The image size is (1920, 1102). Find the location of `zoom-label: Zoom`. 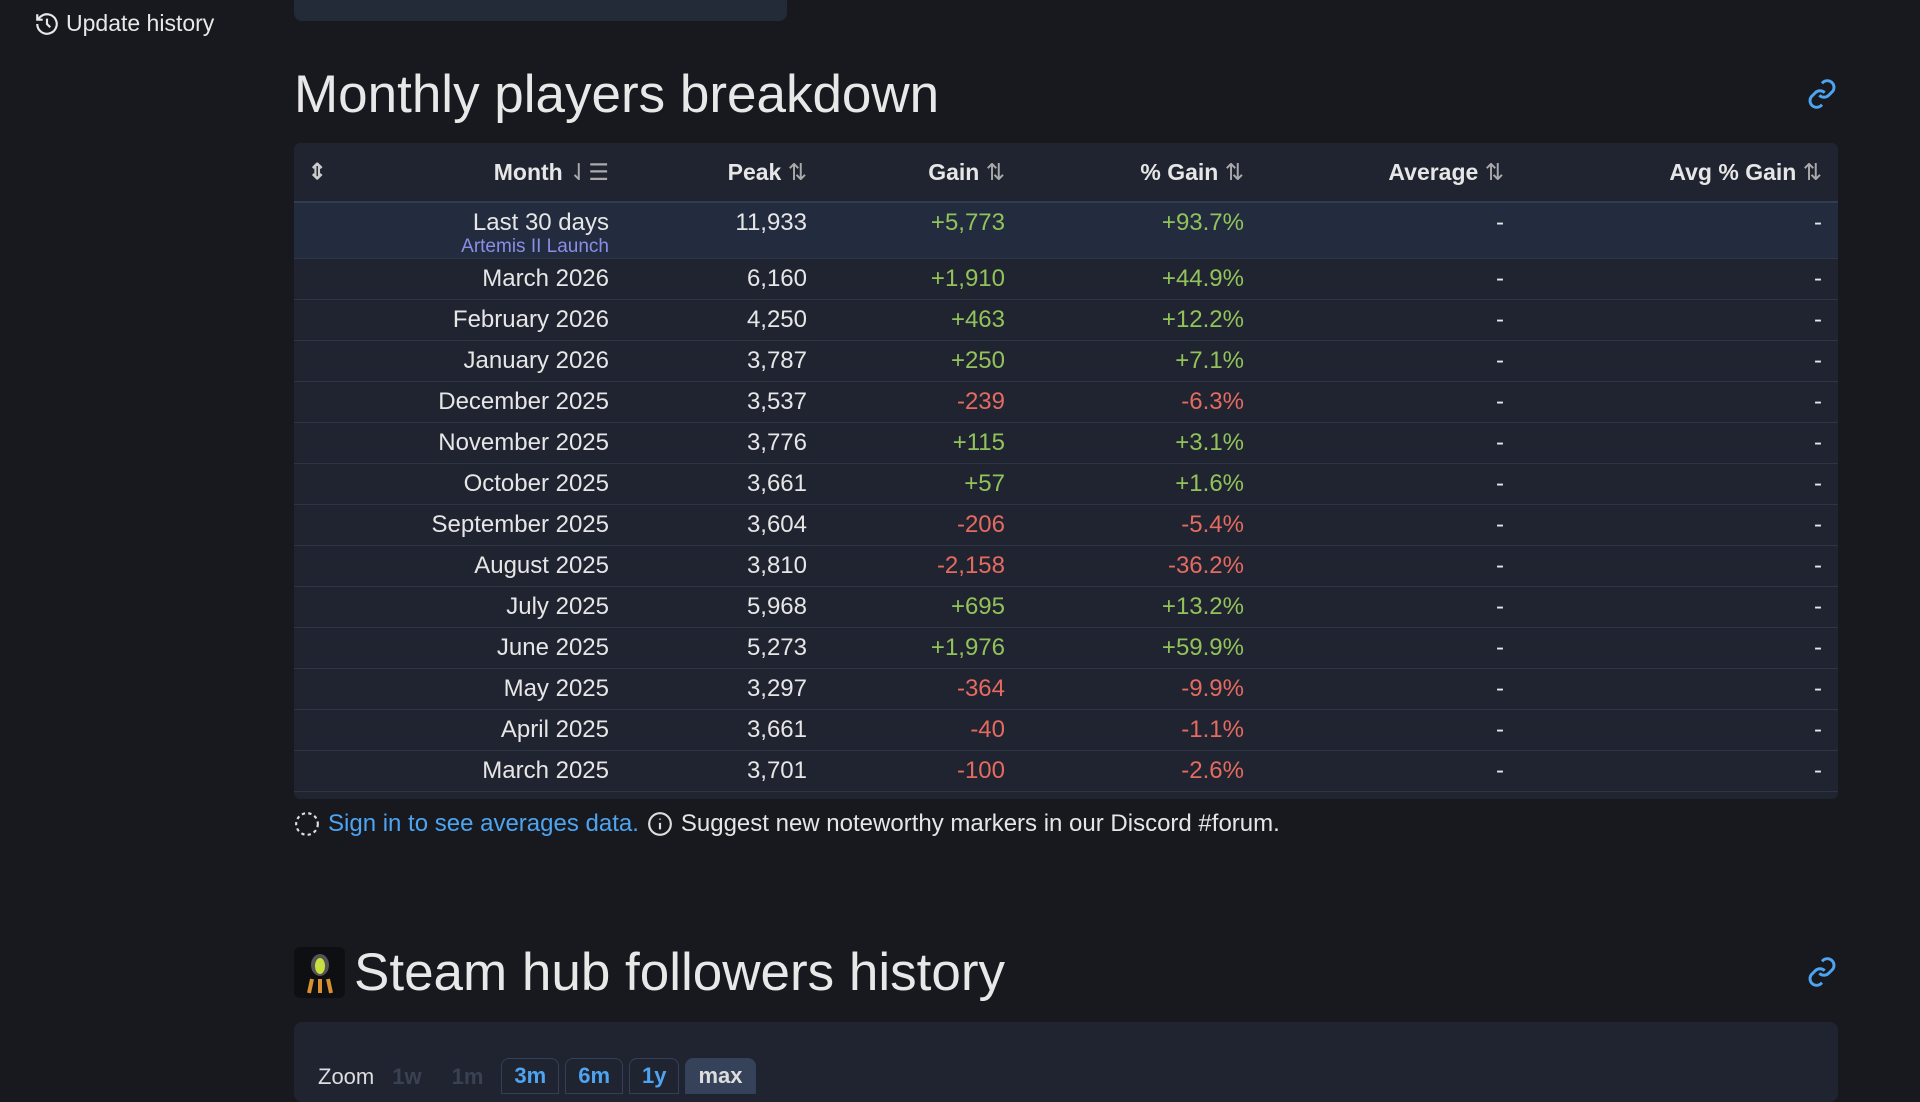

zoom-label: Zoom is located at coordinates (346, 1076).